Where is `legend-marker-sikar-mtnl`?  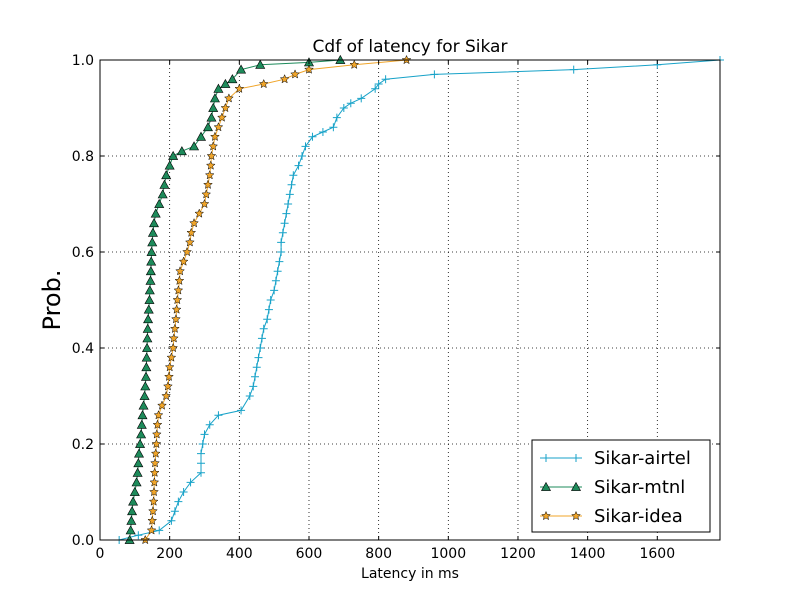 legend-marker-sikar-mtnl is located at coordinates (546, 486).